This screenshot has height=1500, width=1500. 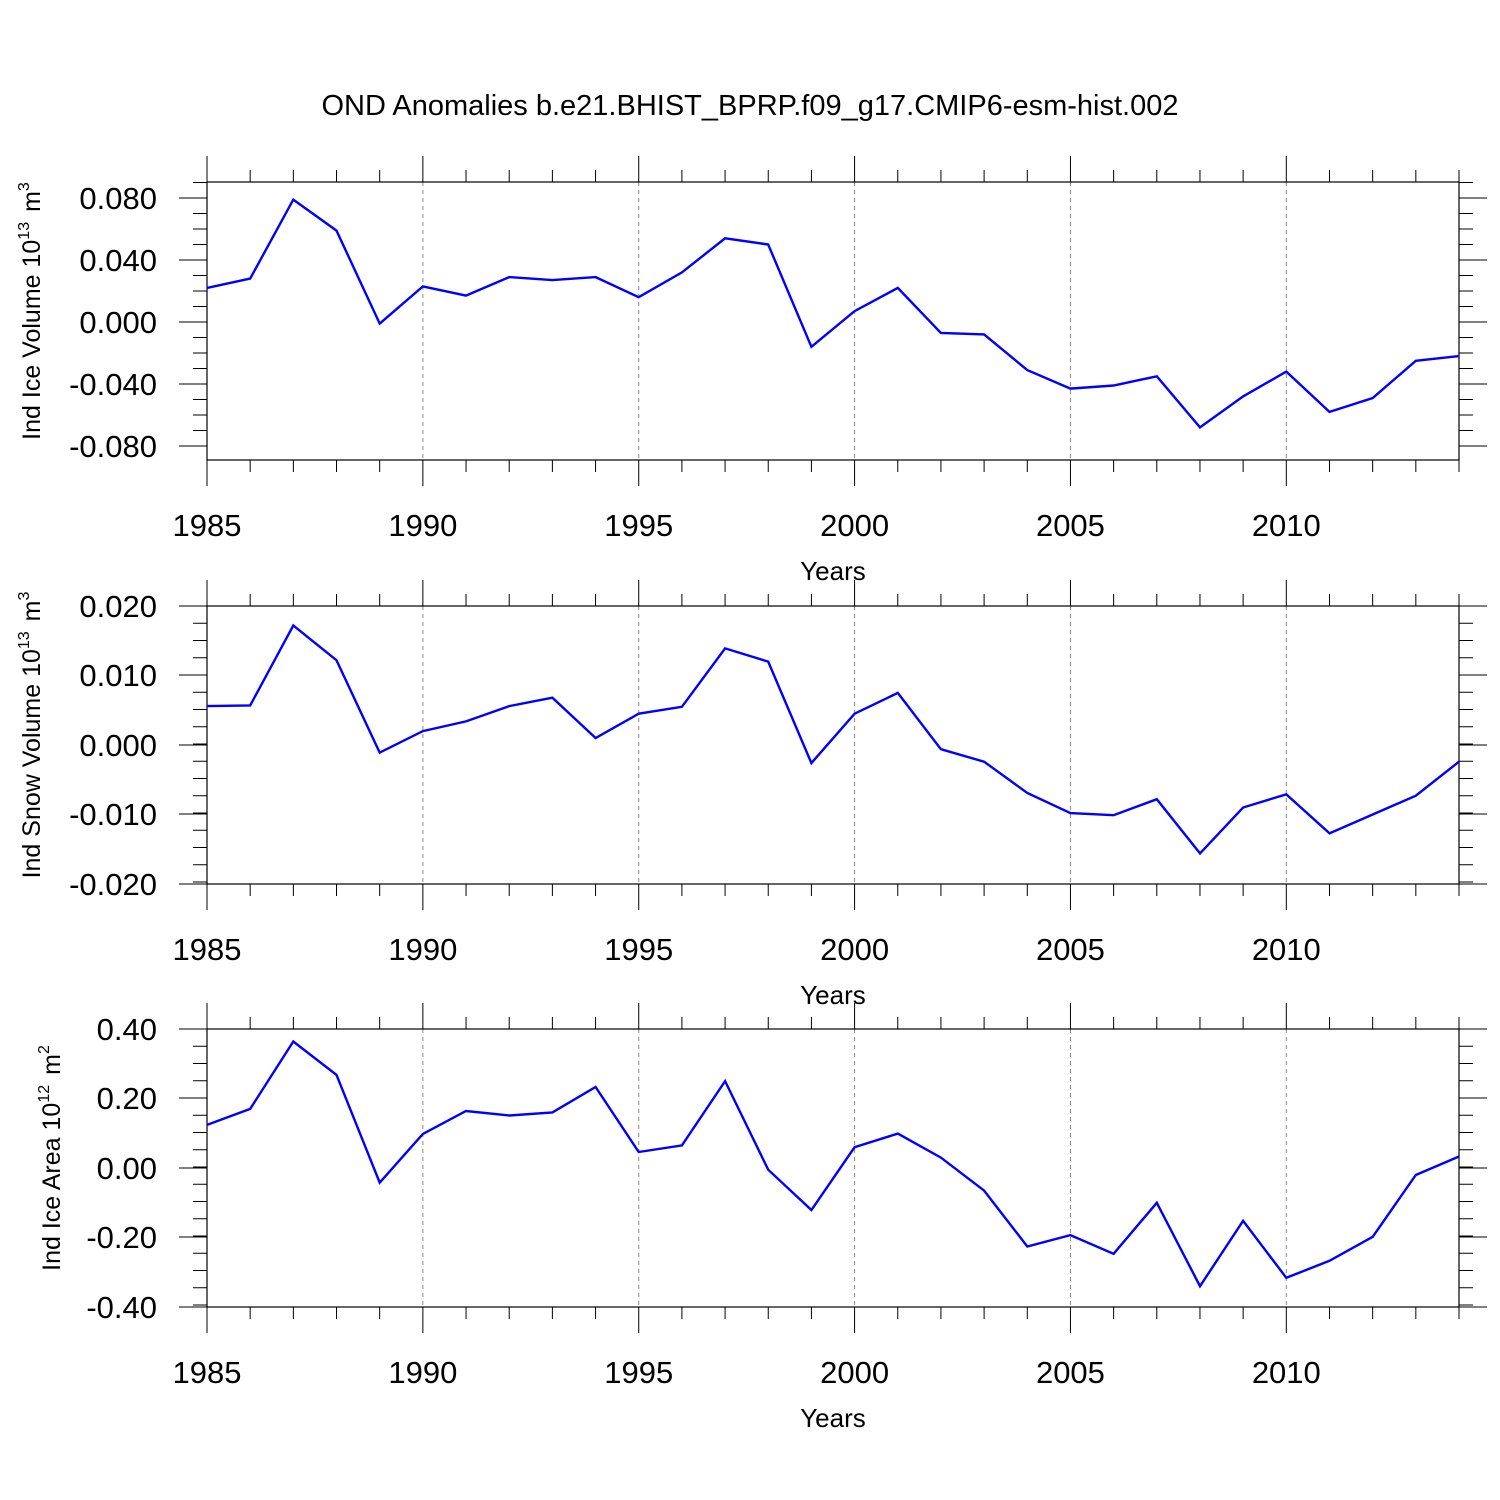 I want to click on y-axis-label: Ind Snow Volume 1013 m3, so click(x=31, y=734).